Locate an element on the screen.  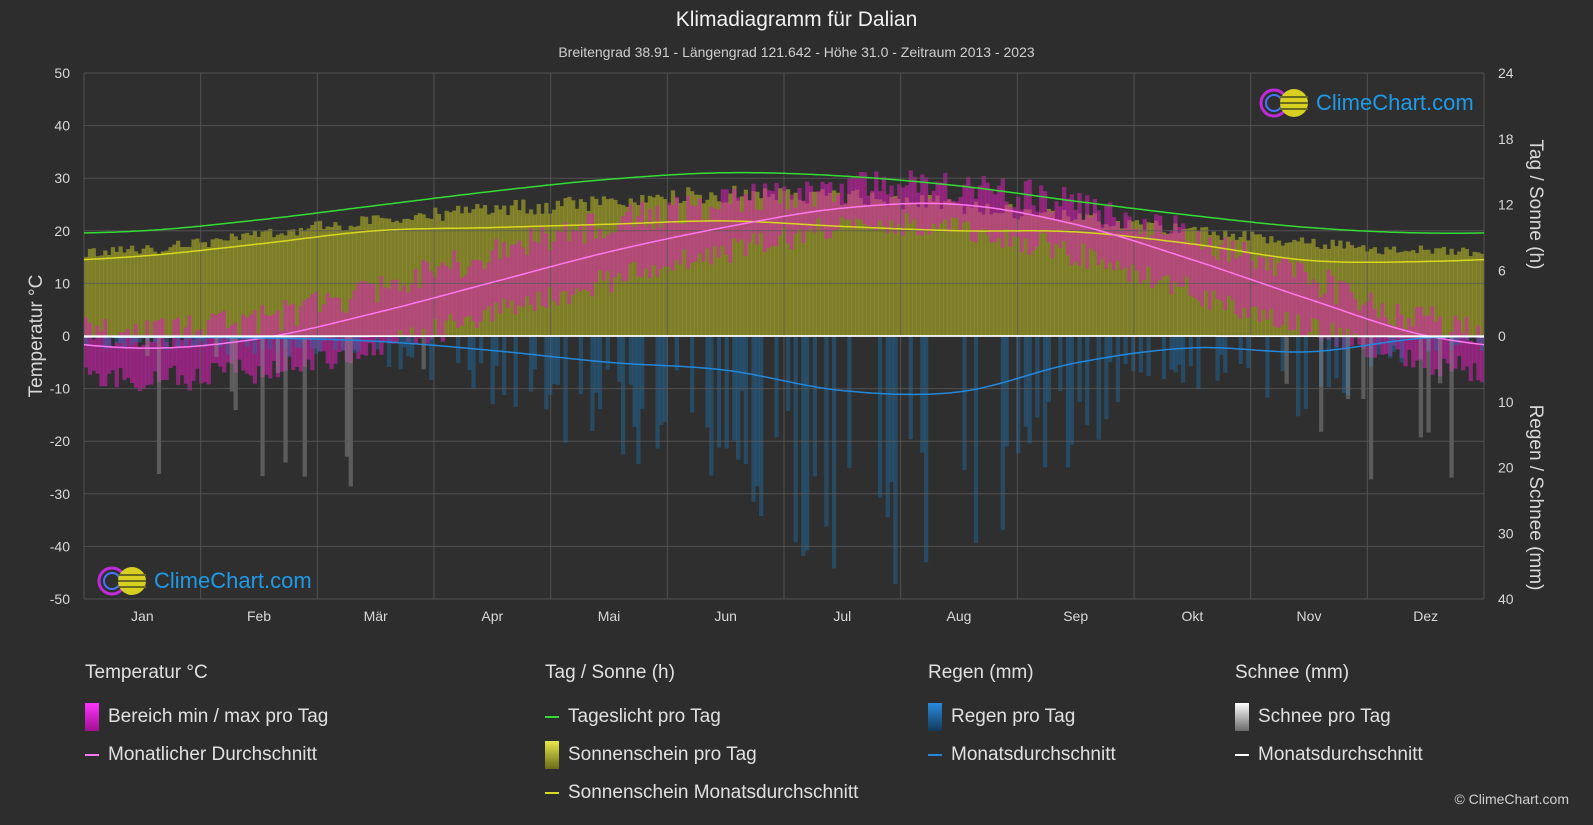
sunshine-avg-line is located at coordinates (784, 242).